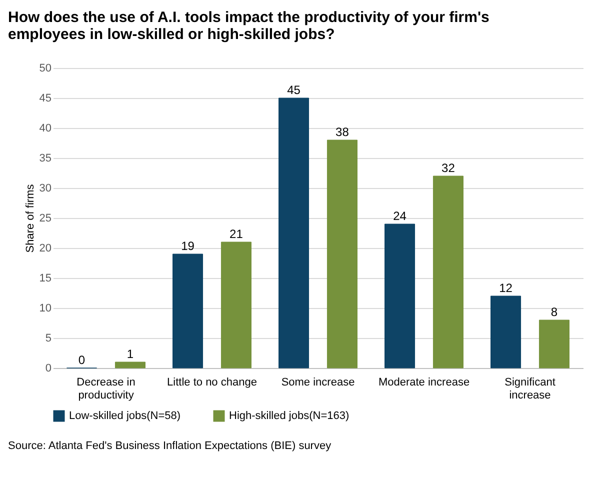 This screenshot has height=500, width=610. I want to click on y-tick-label: 5, so click(48, 338).